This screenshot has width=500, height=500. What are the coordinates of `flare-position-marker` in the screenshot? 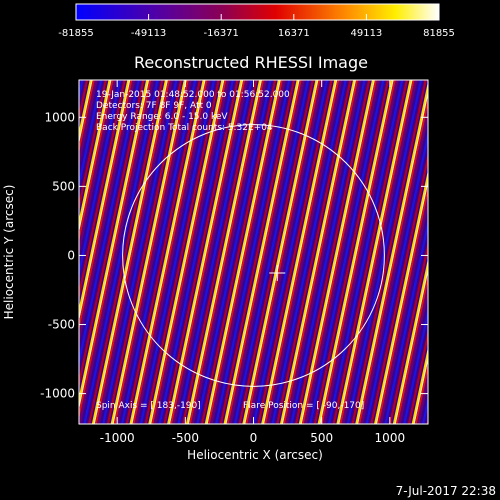 It's located at (277, 272).